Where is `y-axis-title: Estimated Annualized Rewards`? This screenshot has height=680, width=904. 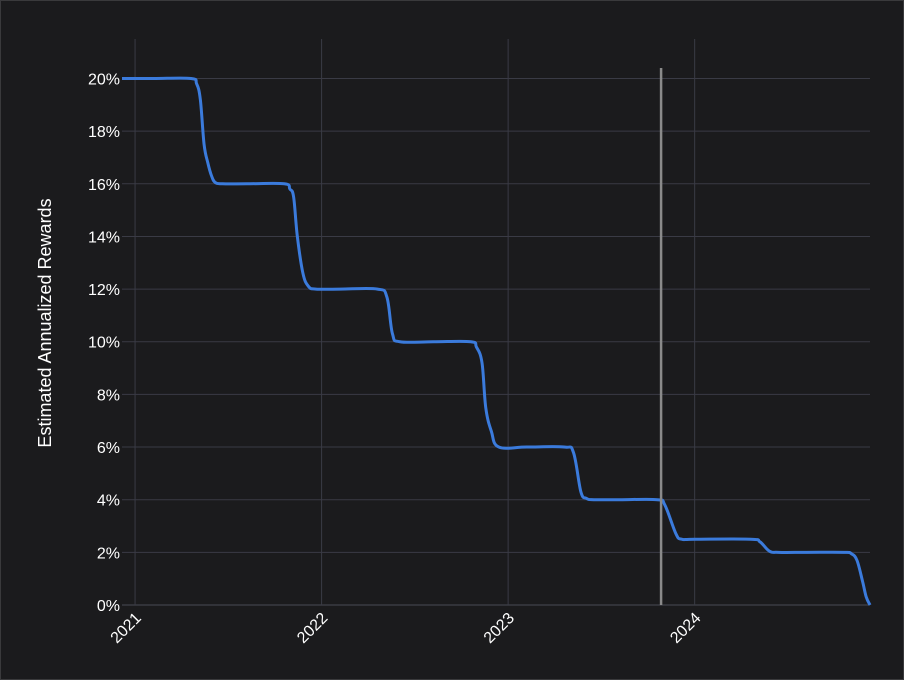 y-axis-title: Estimated Annualized Rewards is located at coordinates (45, 322).